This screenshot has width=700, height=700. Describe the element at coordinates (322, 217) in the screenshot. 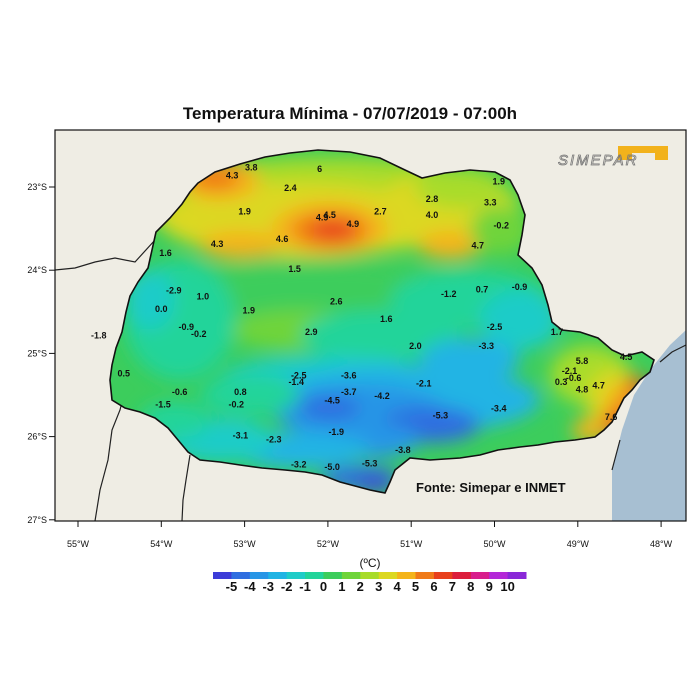

I see `station-value: 4.9` at that location.